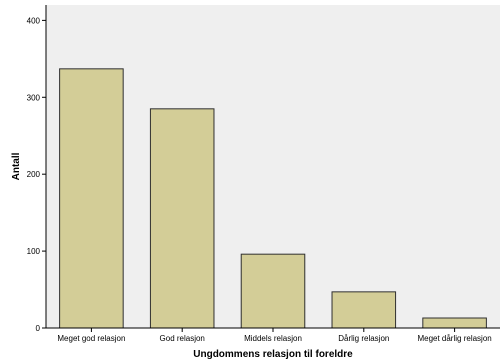 The height and width of the screenshot is (361, 504). Describe the element at coordinates (34, 251) in the screenshot. I see `y-tick-label: 100` at that location.